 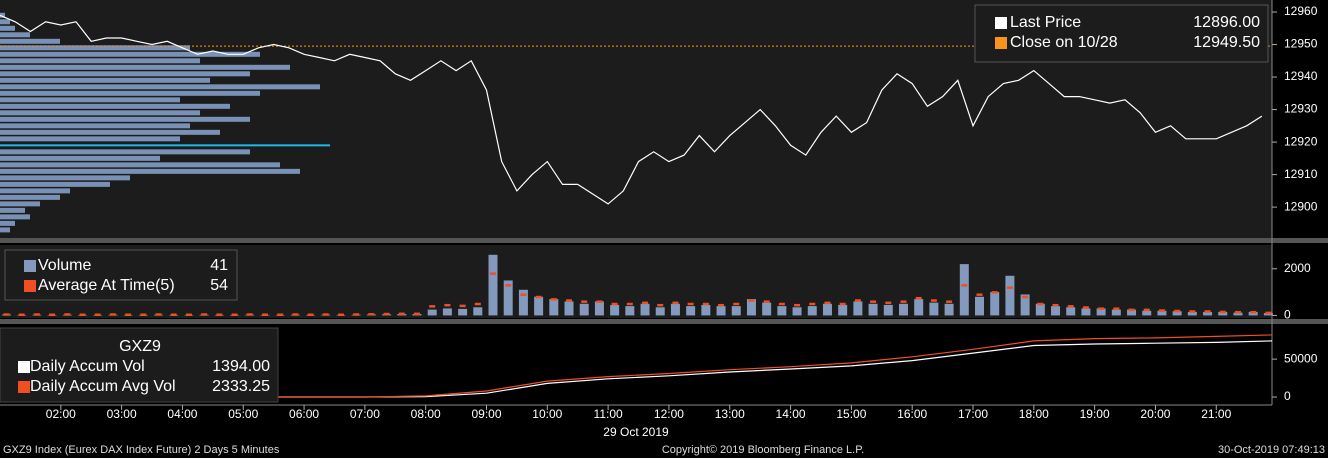 I want to click on x-tick-label: 04:00, so click(x=182, y=414).